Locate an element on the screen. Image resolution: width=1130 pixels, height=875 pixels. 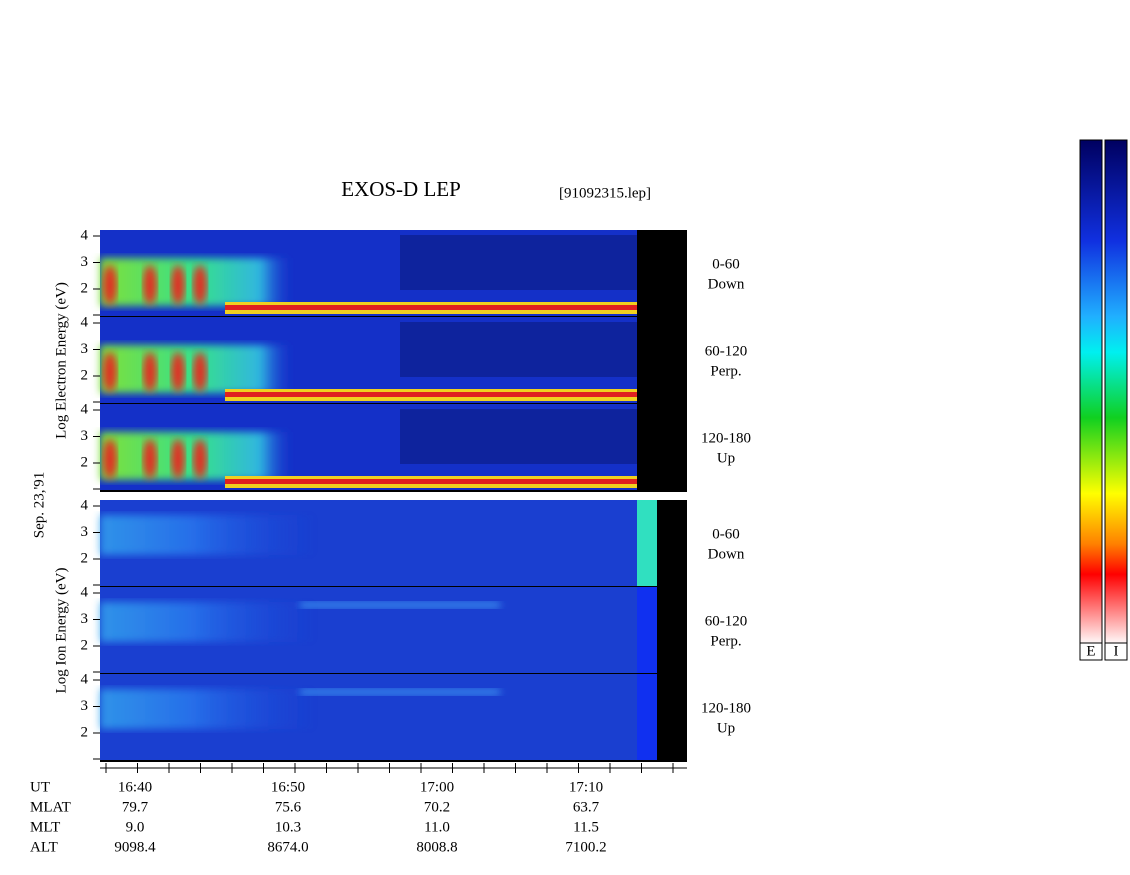
y-axis-label: Log Ion Energy (eV) is located at coordinates (61, 631).